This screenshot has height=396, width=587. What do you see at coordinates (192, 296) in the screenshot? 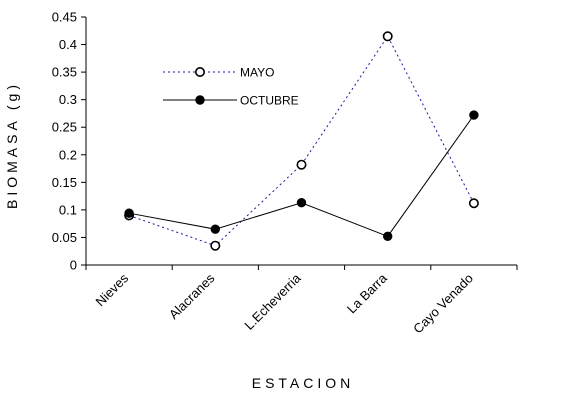
I see `x-tick-label: Alacranes` at bounding box center [192, 296].